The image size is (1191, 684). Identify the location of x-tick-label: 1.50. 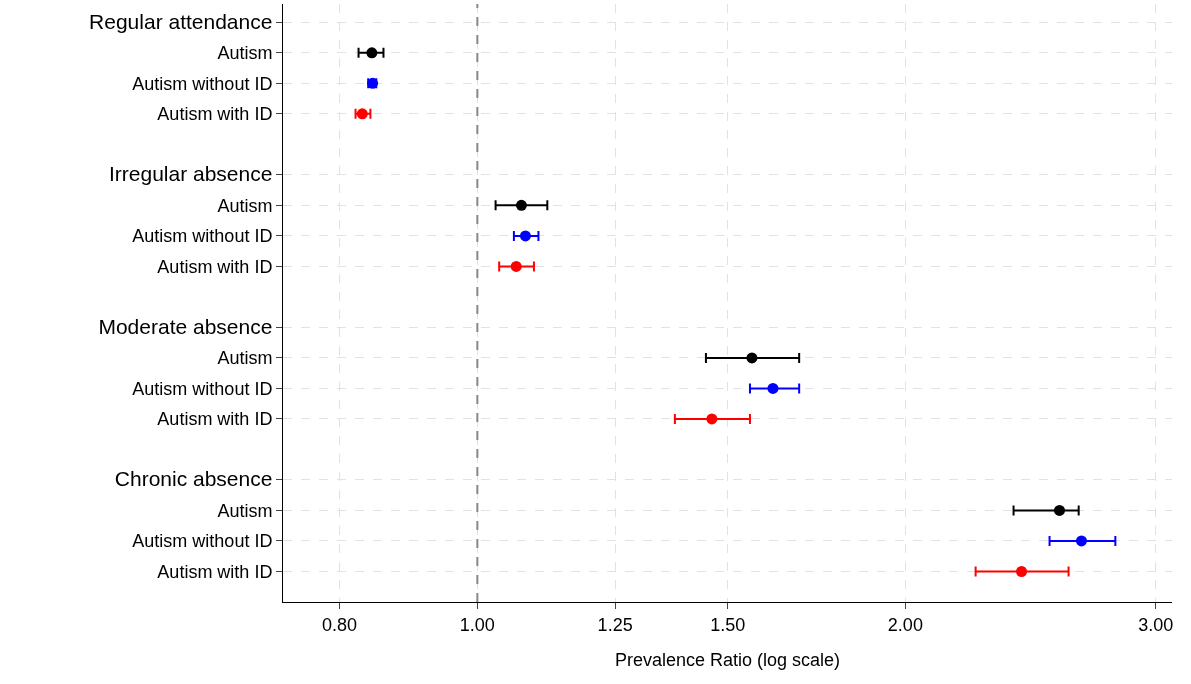
(728, 624).